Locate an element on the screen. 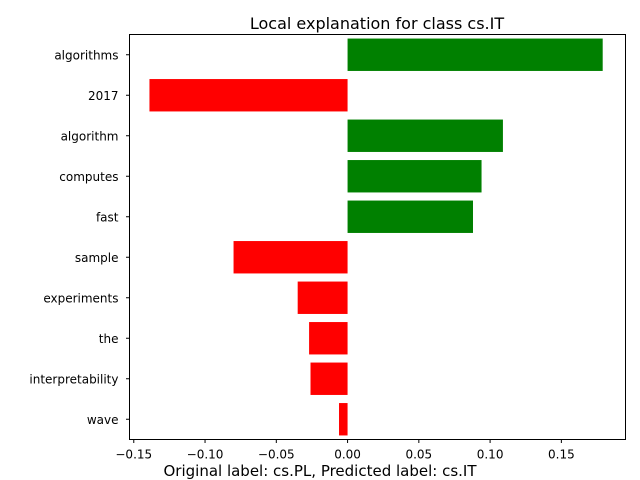  y-tick-label: wave is located at coordinates (103, 420).